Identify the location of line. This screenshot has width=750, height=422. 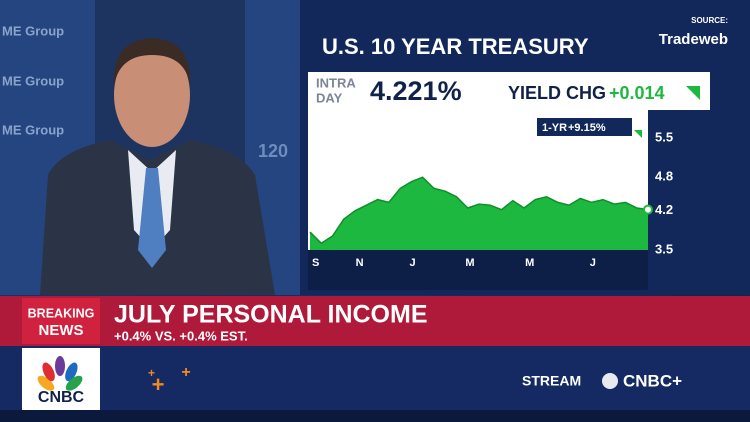
(479, 210).